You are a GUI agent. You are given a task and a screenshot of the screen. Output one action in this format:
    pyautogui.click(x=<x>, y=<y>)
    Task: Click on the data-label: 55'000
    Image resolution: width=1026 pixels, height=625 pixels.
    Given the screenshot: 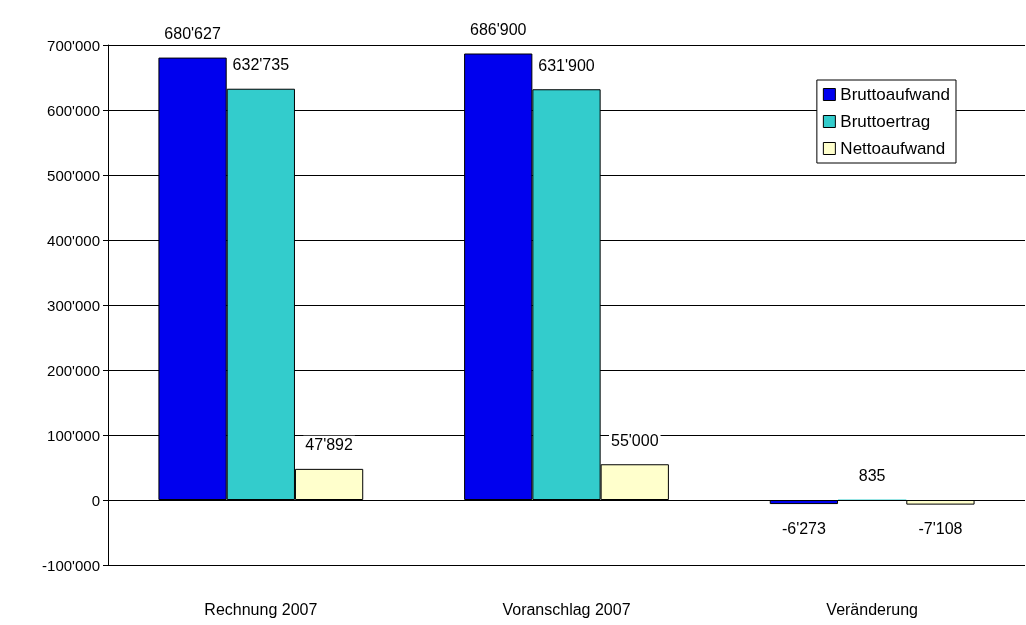 What is the action you would take?
    pyautogui.click(x=634, y=440)
    